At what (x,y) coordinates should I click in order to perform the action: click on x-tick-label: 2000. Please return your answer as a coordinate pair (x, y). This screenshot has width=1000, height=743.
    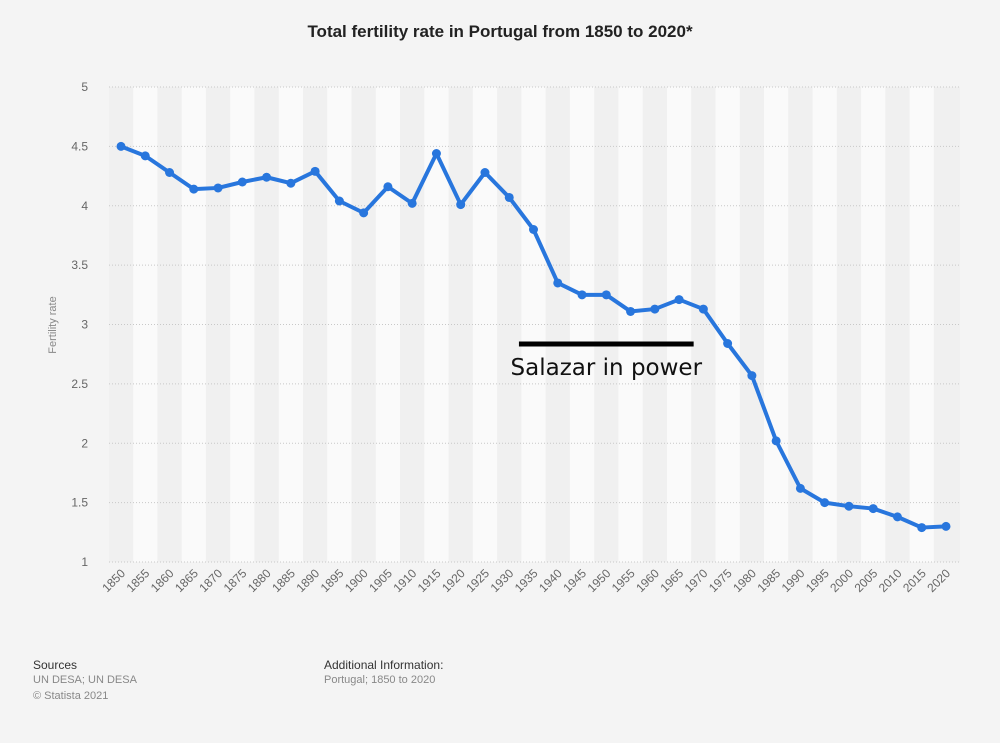
    Looking at the image, I should click on (841, 580).